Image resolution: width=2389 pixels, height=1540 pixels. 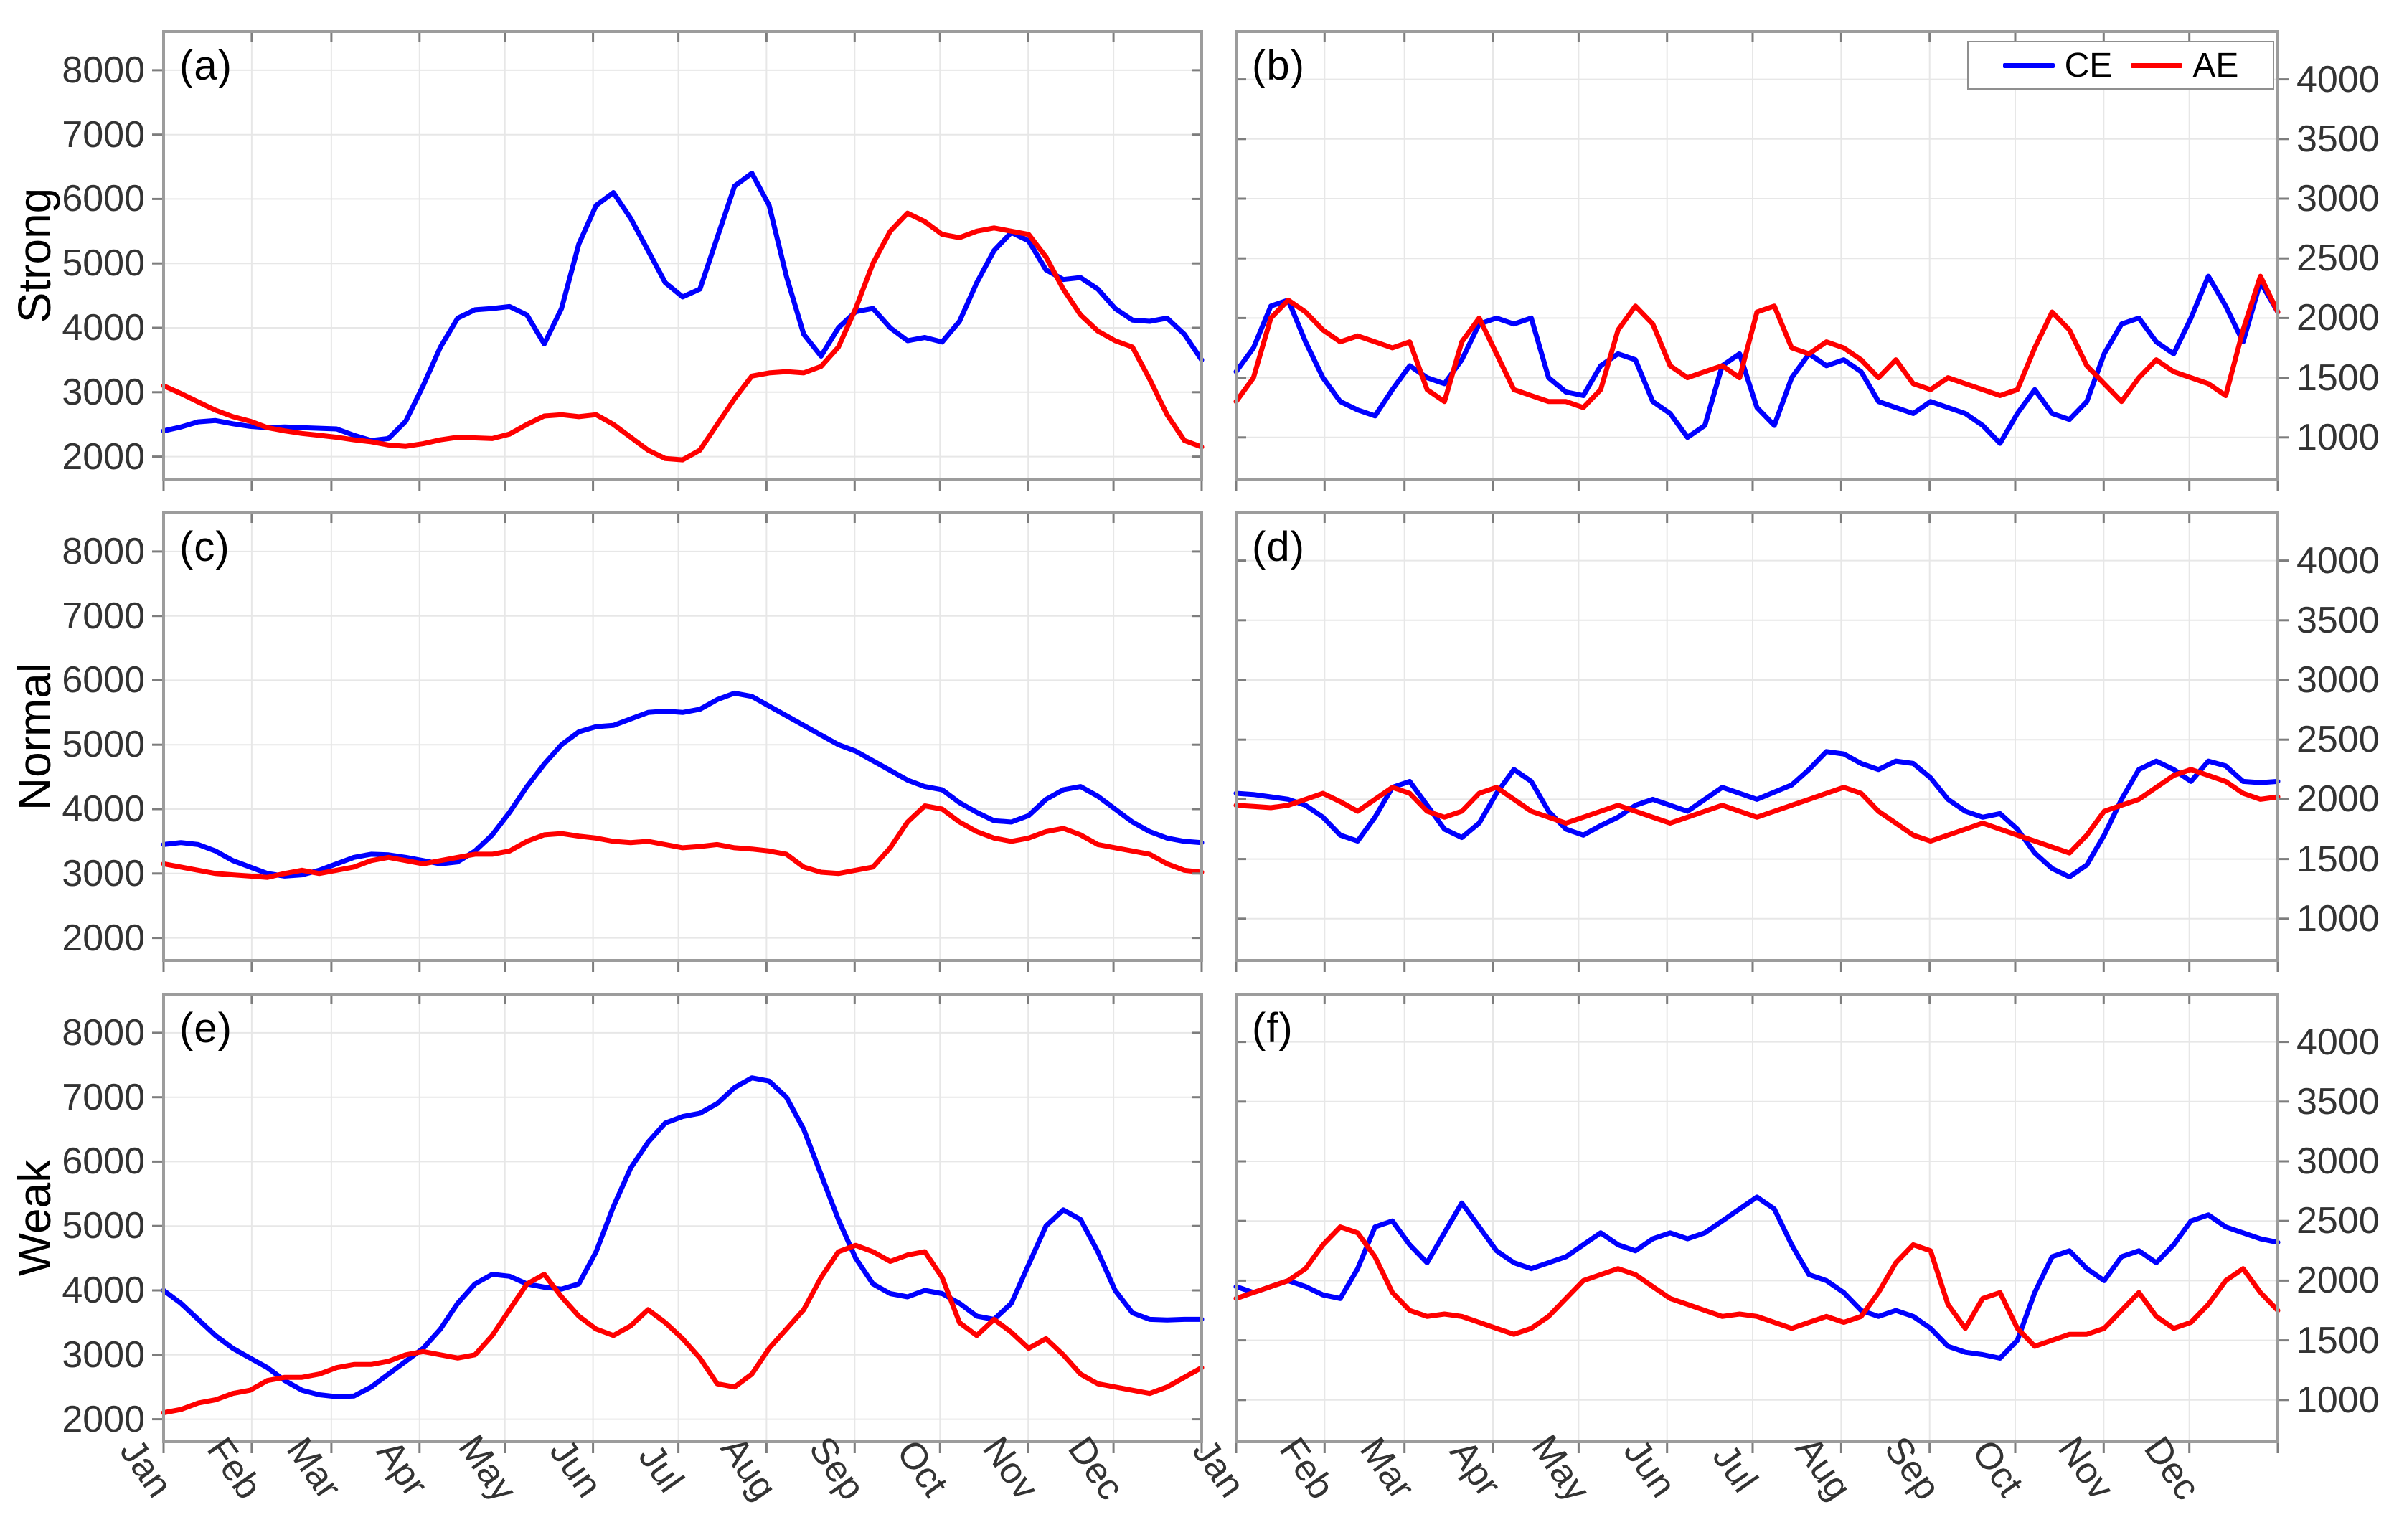 What do you see at coordinates (2157, 65) in the screenshot?
I see `ae-line-sample` at bounding box center [2157, 65].